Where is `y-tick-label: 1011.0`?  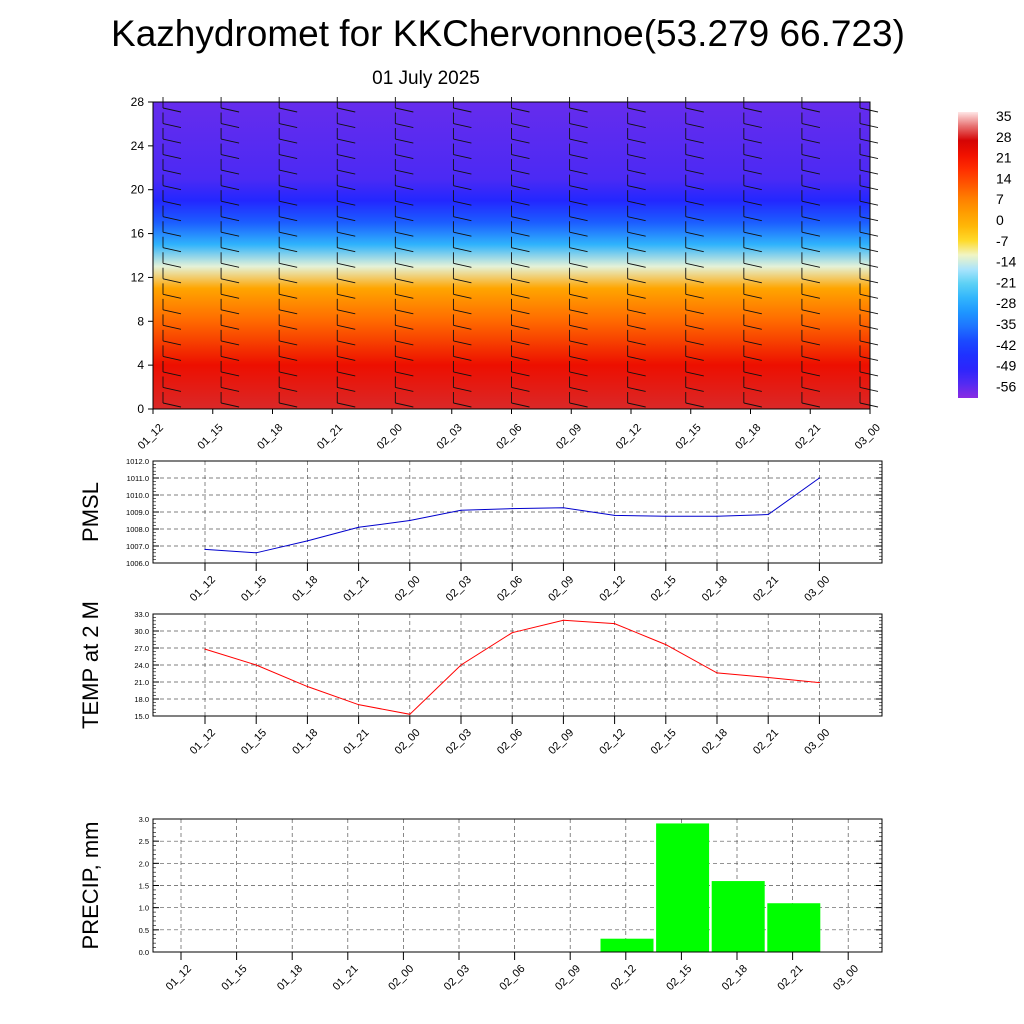
y-tick-label: 1011.0 is located at coordinates (138, 478).